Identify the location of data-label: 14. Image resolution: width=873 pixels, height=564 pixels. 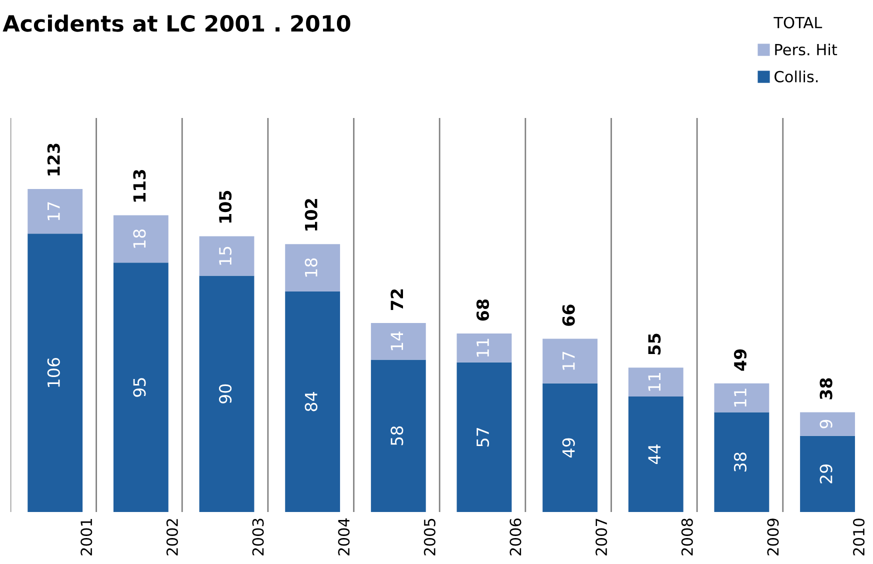
(396, 341).